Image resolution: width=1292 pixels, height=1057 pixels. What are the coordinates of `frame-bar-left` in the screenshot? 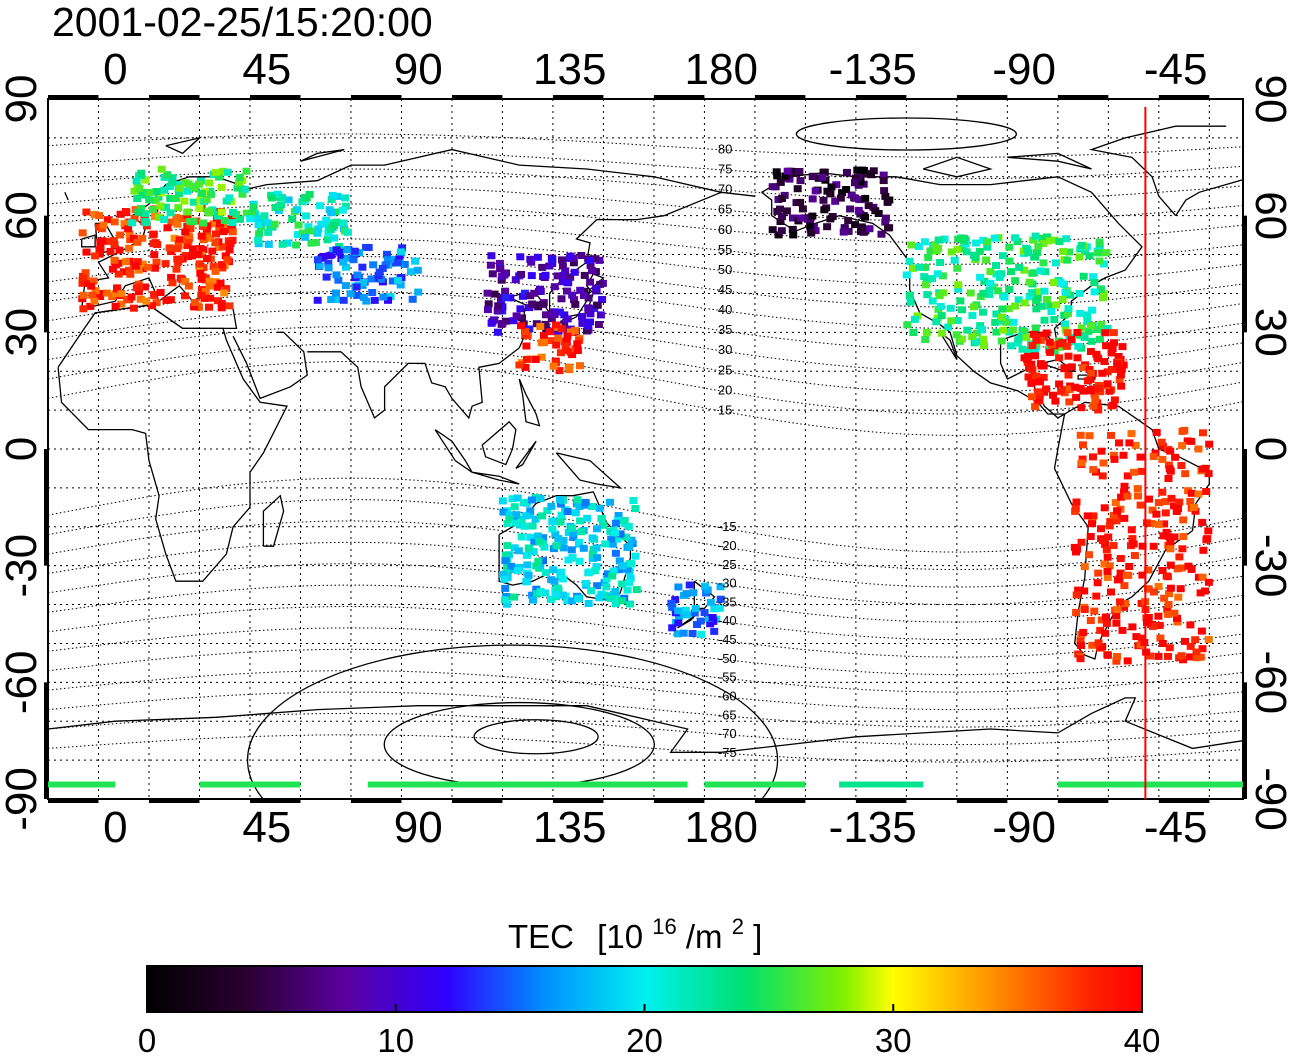 It's located at (46, 740).